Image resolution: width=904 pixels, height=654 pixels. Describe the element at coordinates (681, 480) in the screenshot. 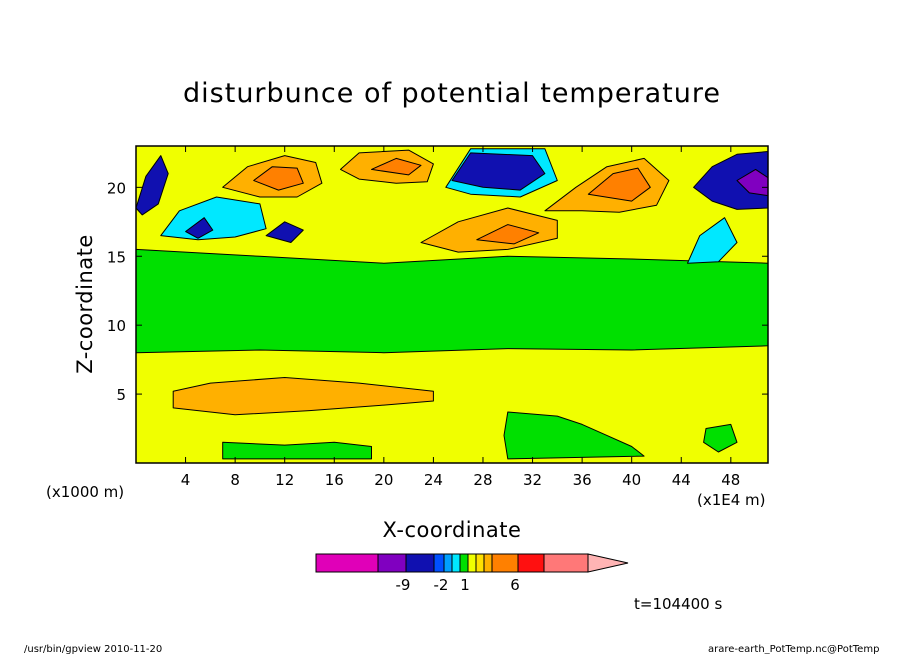

I see `x-tick-label: 44` at that location.